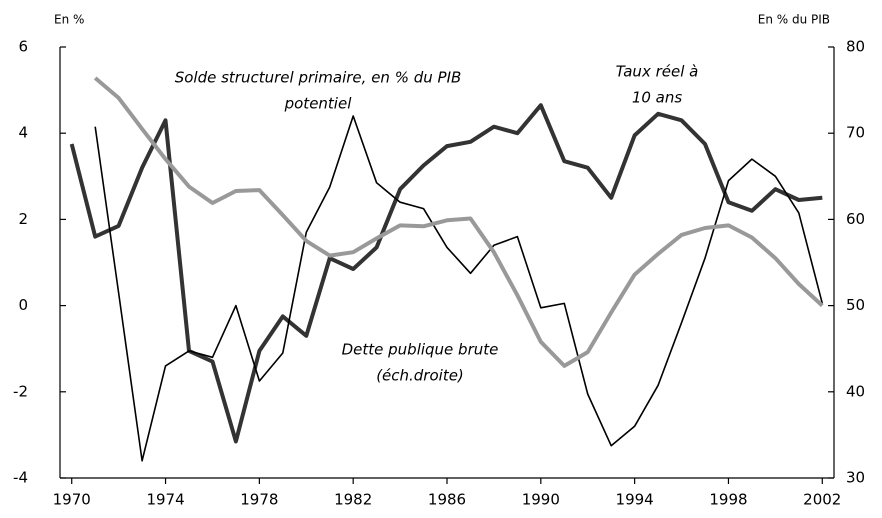 The image size is (882, 518). What do you see at coordinates (318, 78) in the screenshot?
I see `series-label: Solde structurel primaire, en % du PIB` at bounding box center [318, 78].